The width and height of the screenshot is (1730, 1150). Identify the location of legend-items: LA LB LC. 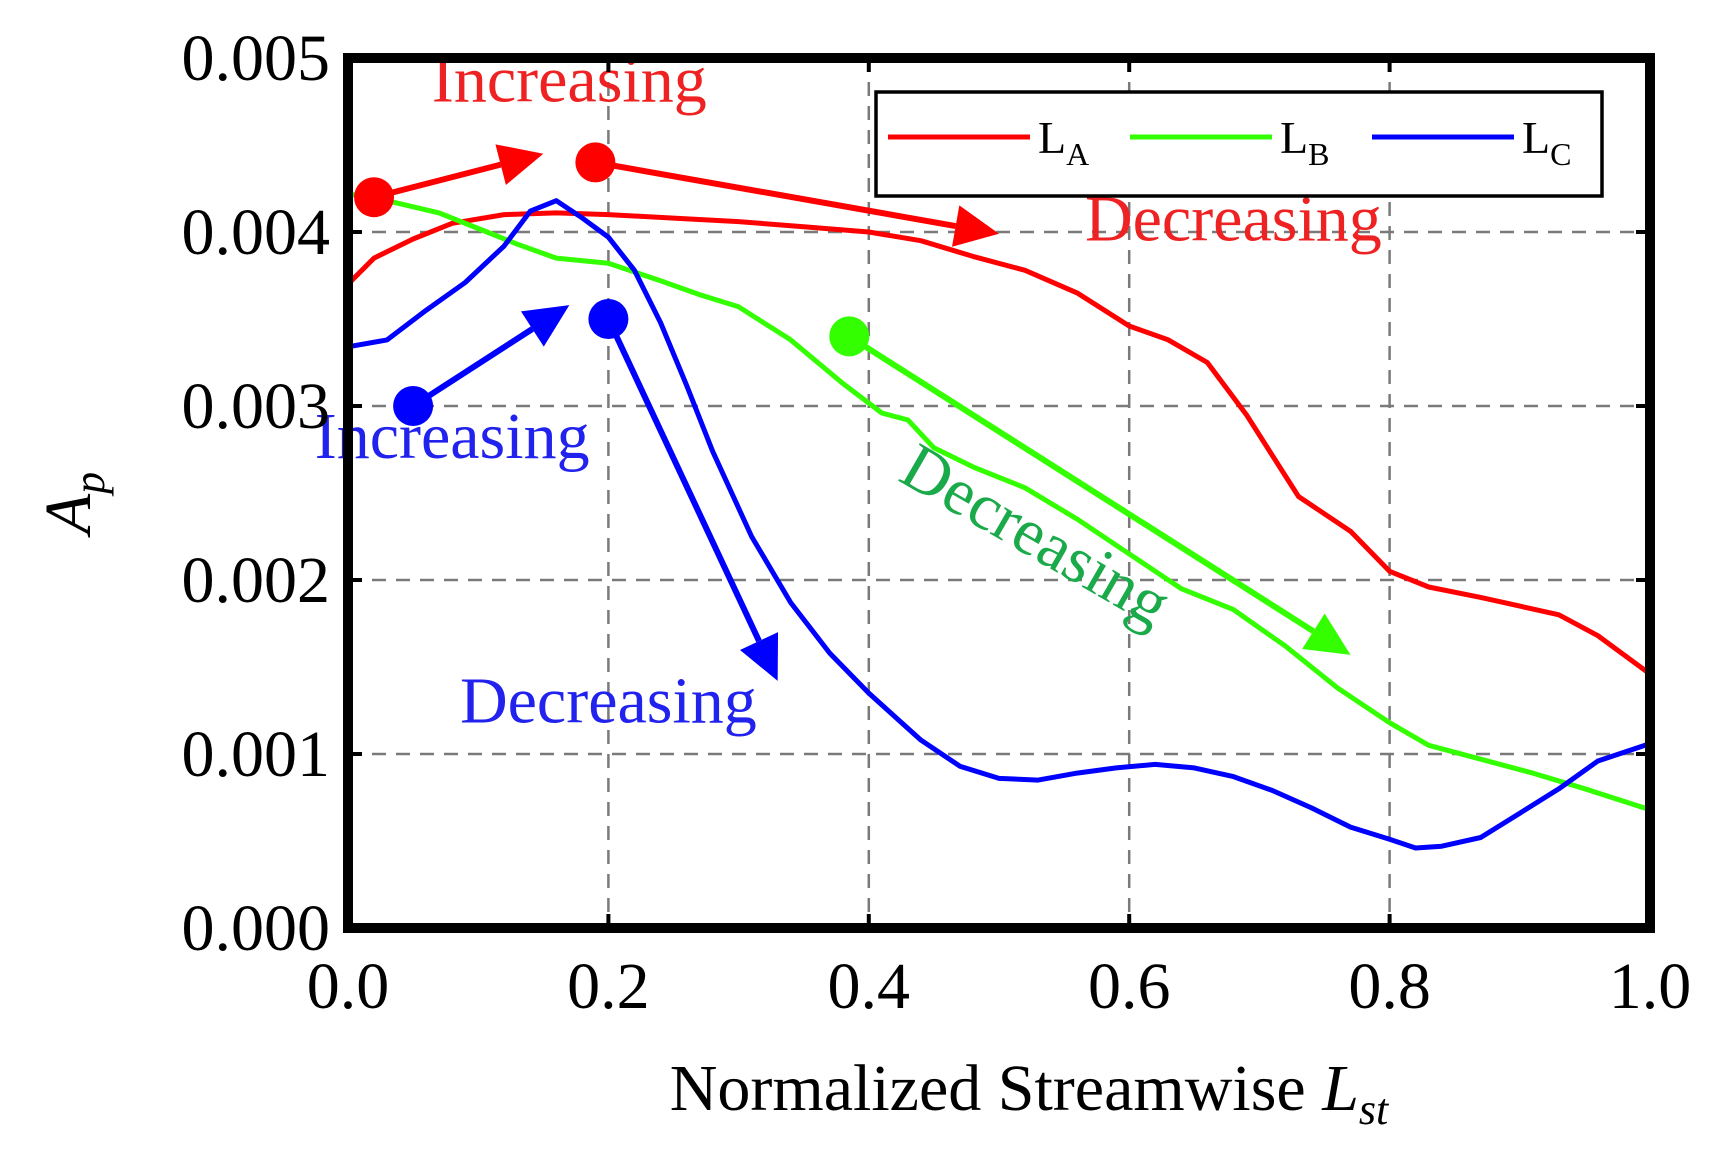
(1229, 142).